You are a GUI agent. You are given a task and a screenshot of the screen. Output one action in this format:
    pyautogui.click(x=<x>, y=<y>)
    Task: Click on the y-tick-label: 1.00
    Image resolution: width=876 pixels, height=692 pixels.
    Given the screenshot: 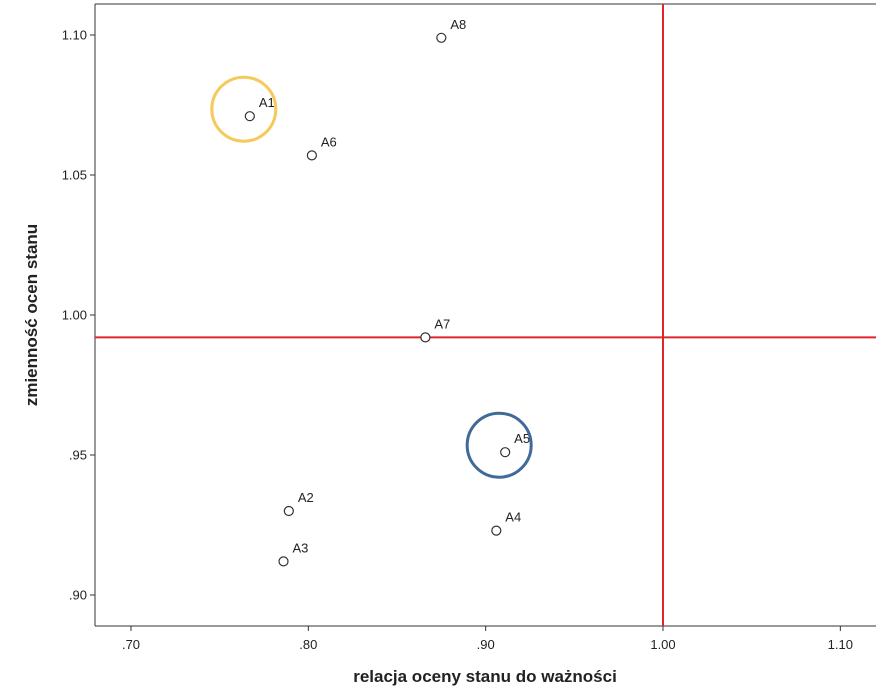 What is the action you would take?
    pyautogui.click(x=74, y=315)
    